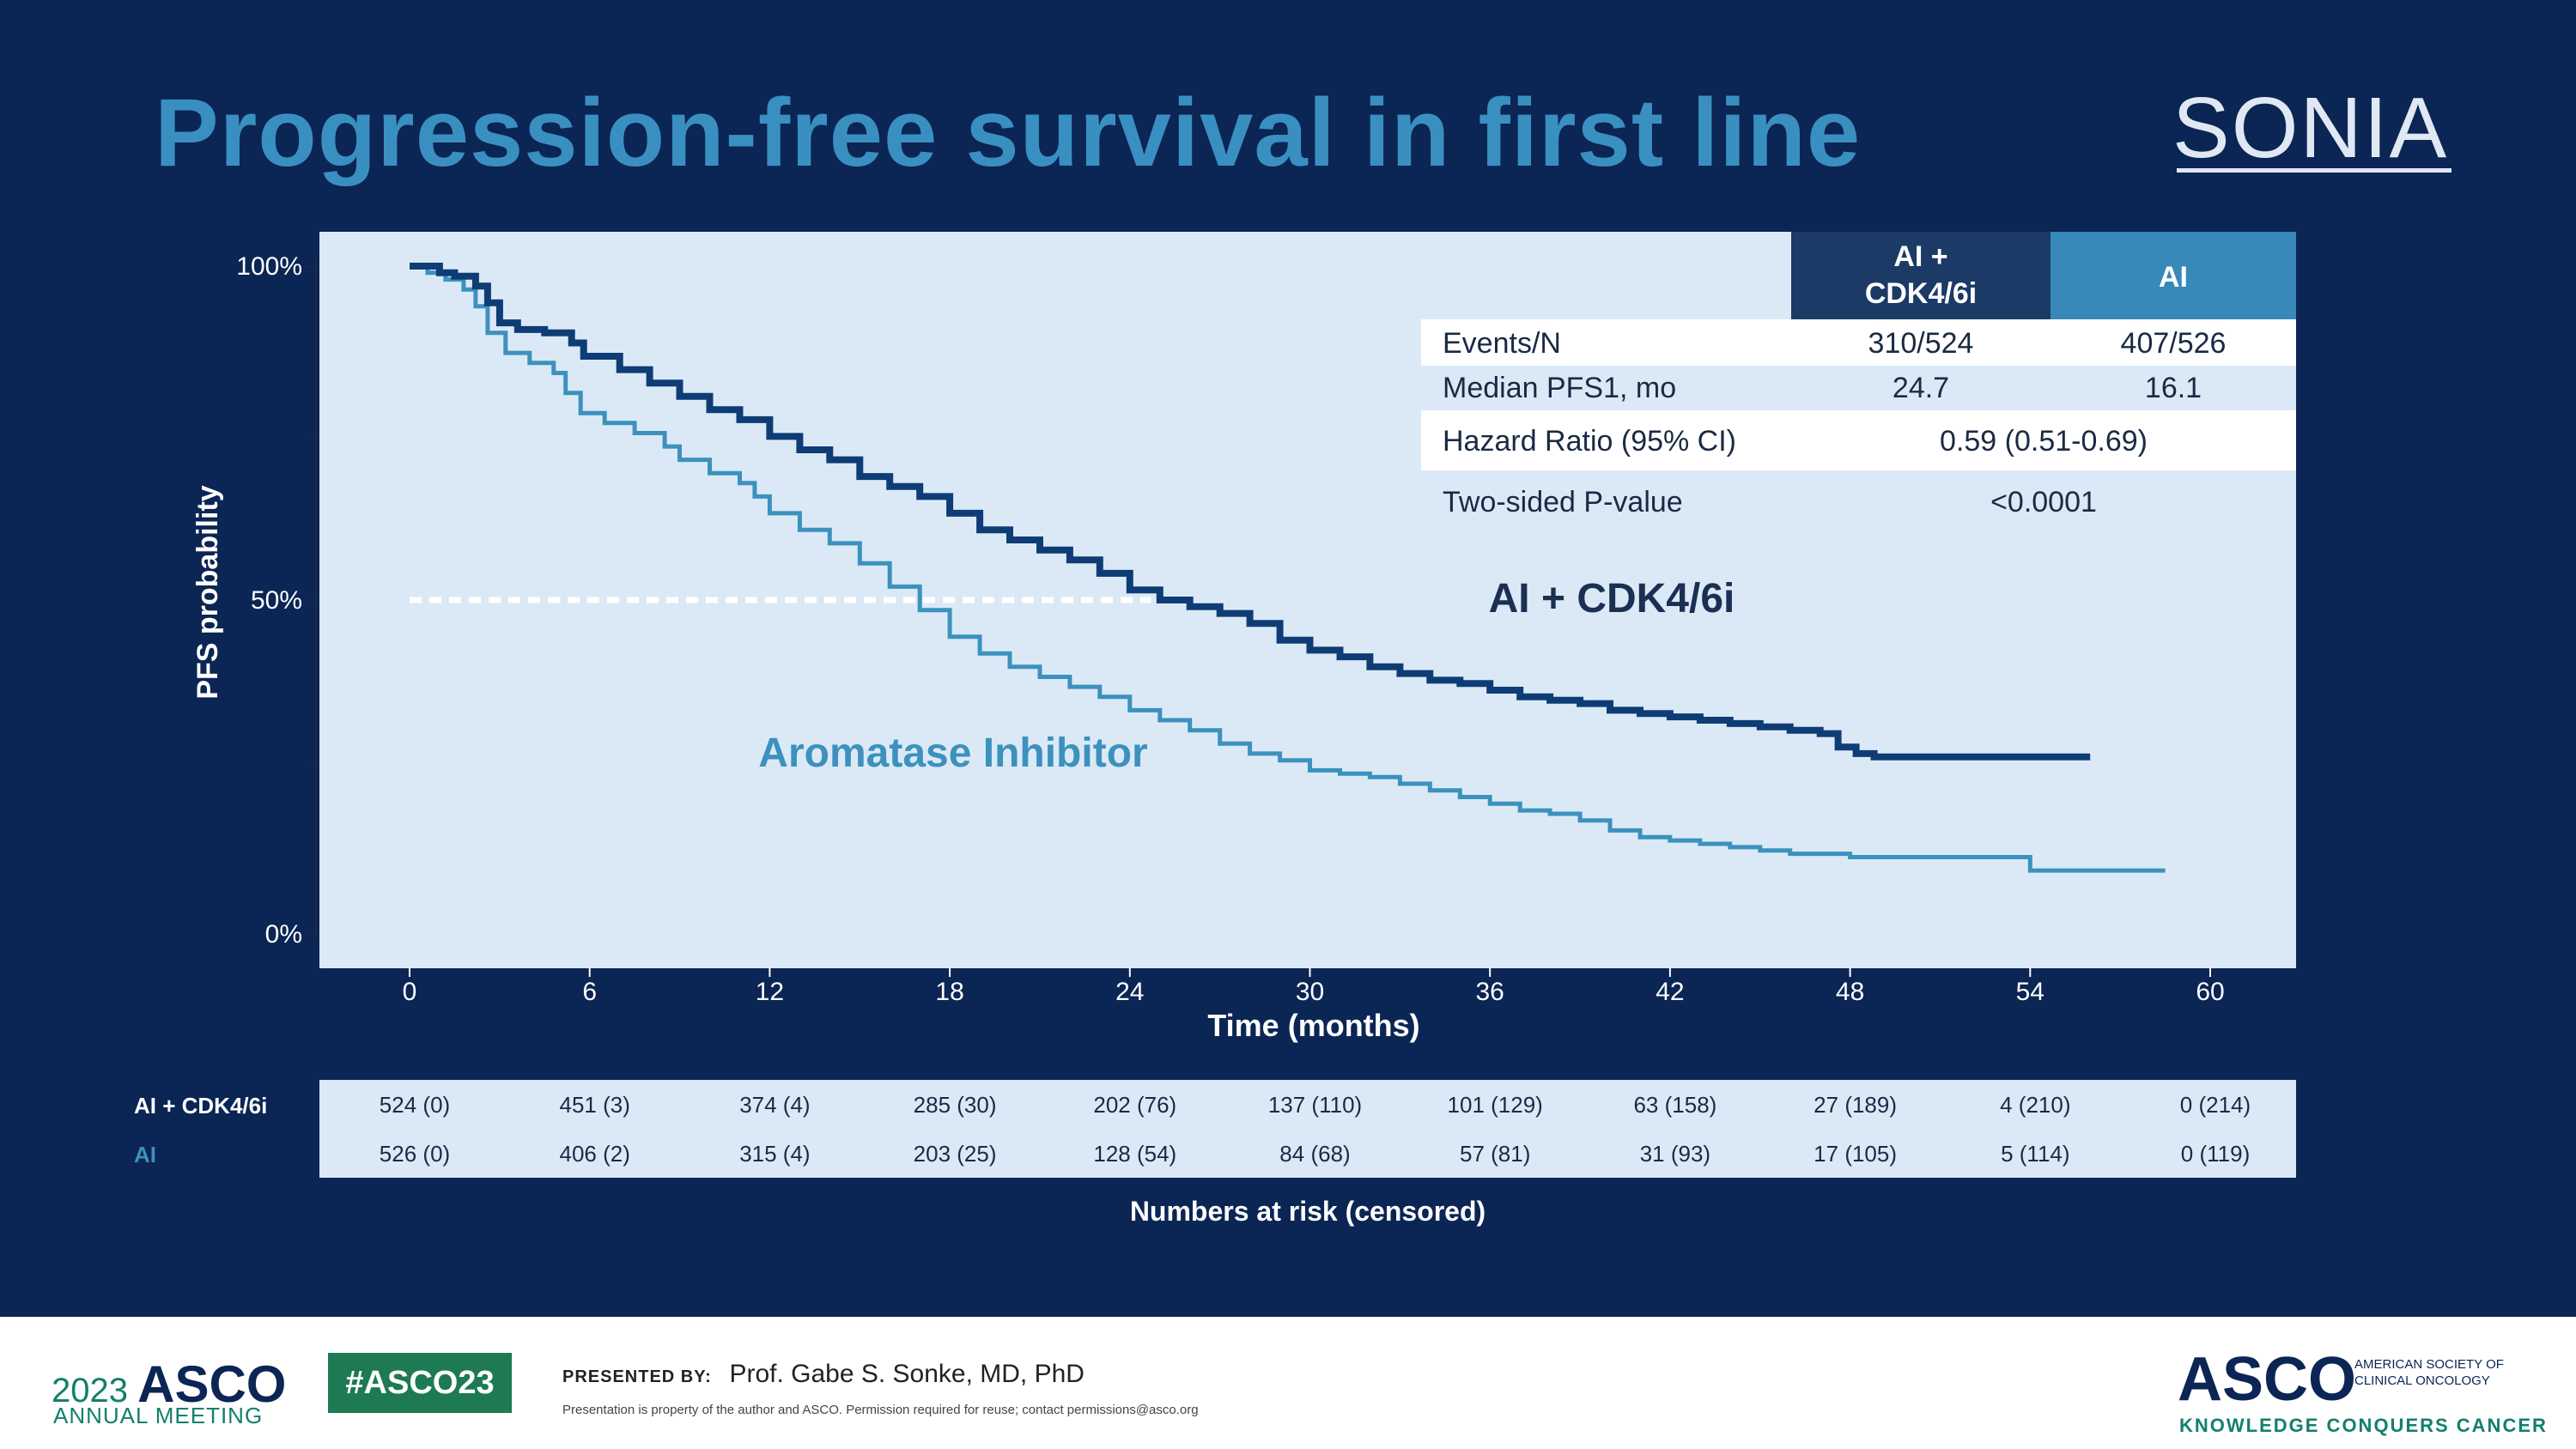 The height and width of the screenshot is (1449, 2576). Describe the element at coordinates (212, 1384) in the screenshot. I see `meeting-asco: ASCO` at that location.